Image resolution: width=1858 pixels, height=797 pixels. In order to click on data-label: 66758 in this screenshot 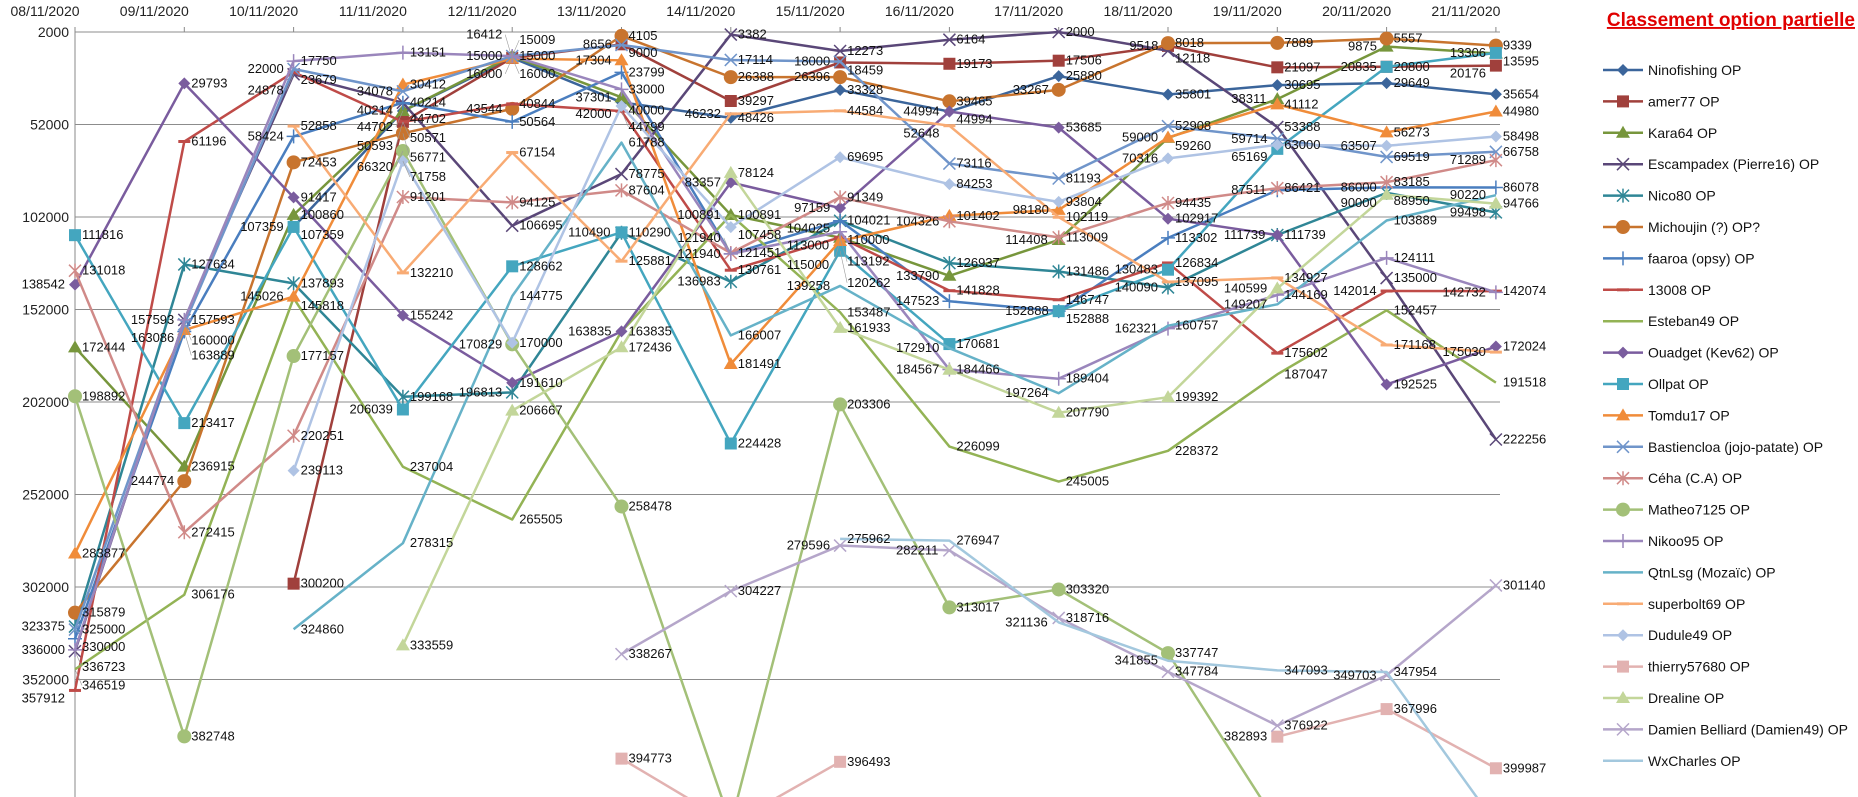, I will do `click(1521, 151)`.